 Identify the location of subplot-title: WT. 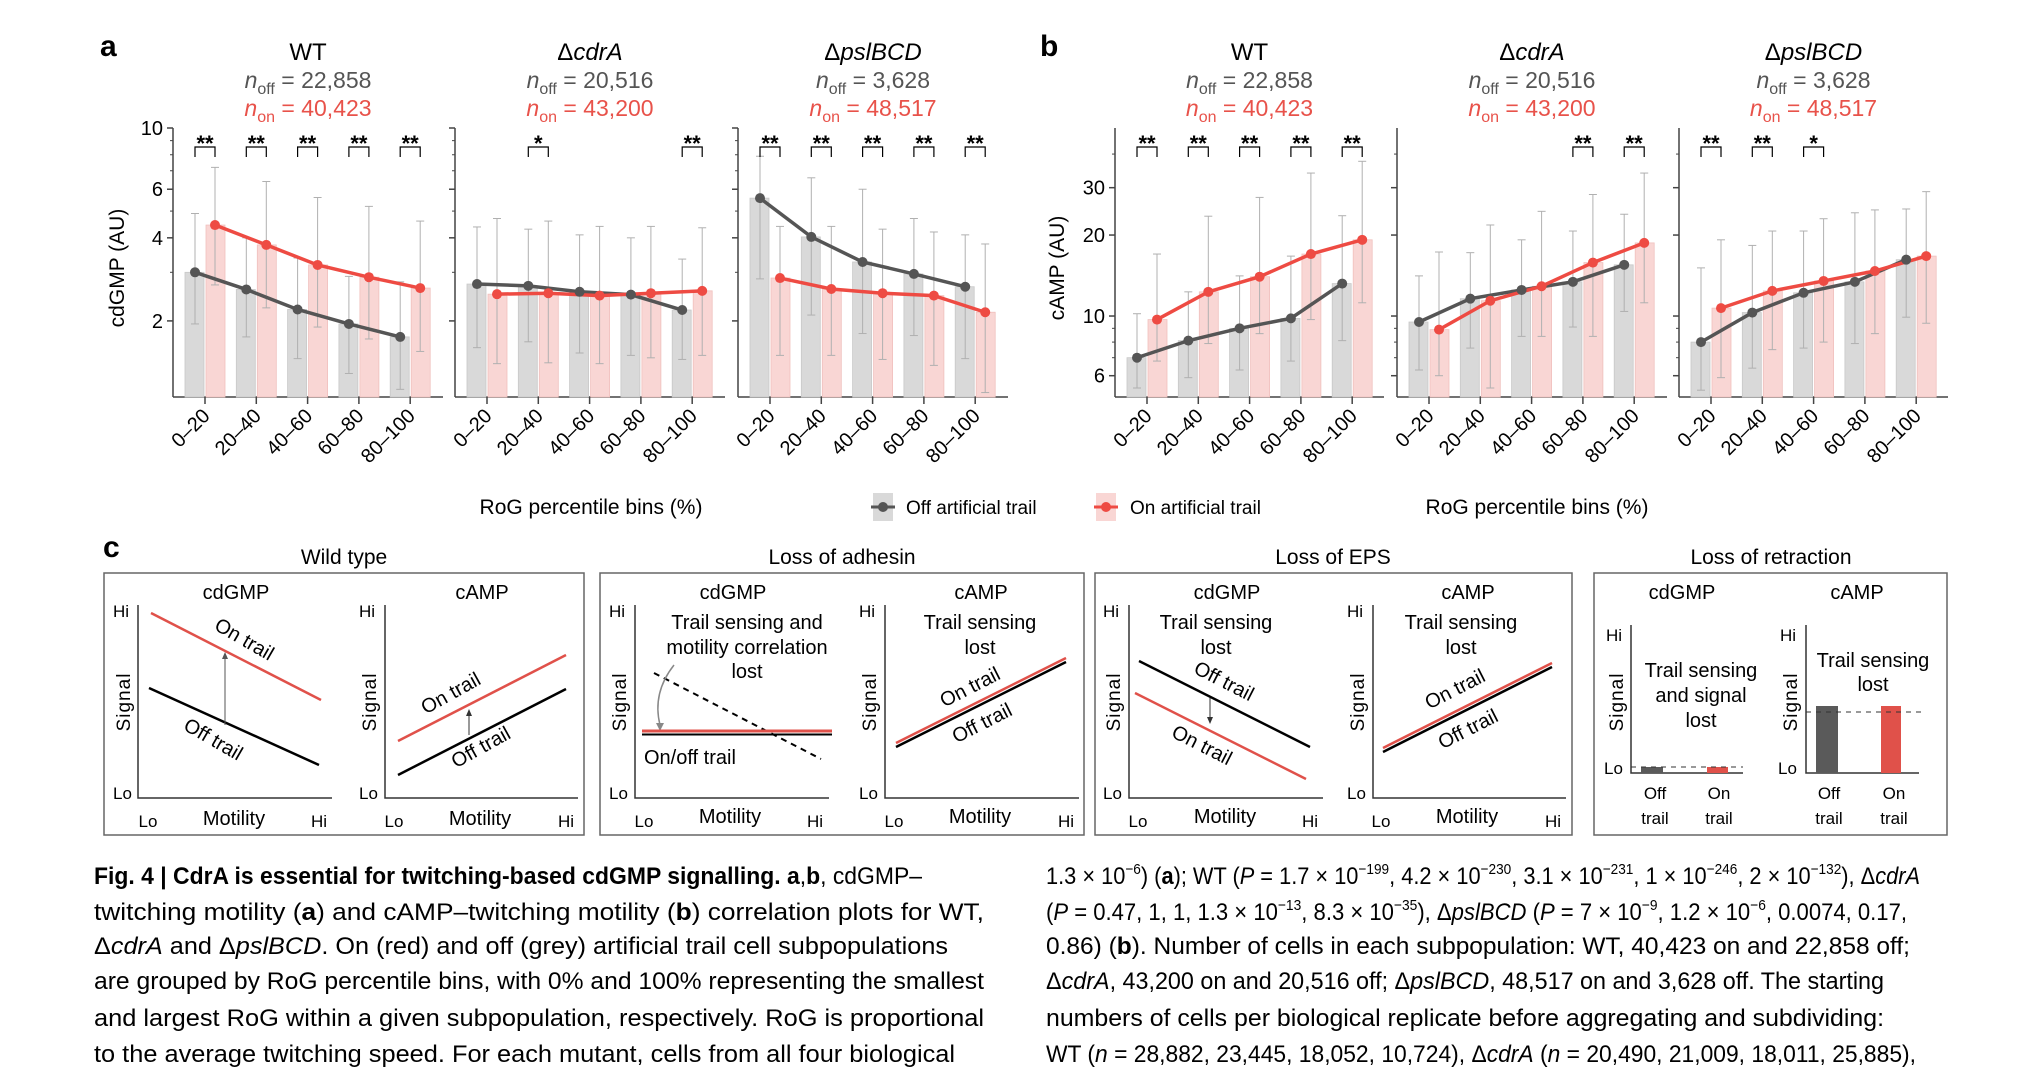
(1250, 52).